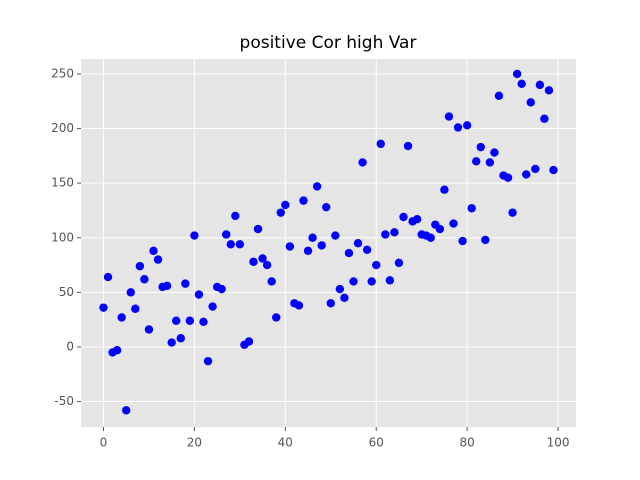  I want to click on x-tick-label: 0, so click(104, 443).